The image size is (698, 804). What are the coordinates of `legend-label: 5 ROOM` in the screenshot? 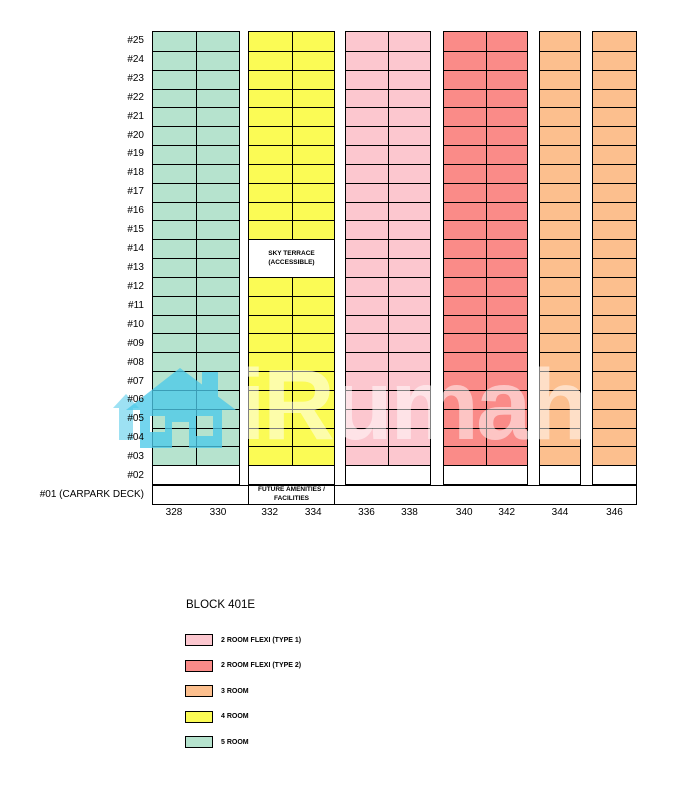 It's located at (235, 742).